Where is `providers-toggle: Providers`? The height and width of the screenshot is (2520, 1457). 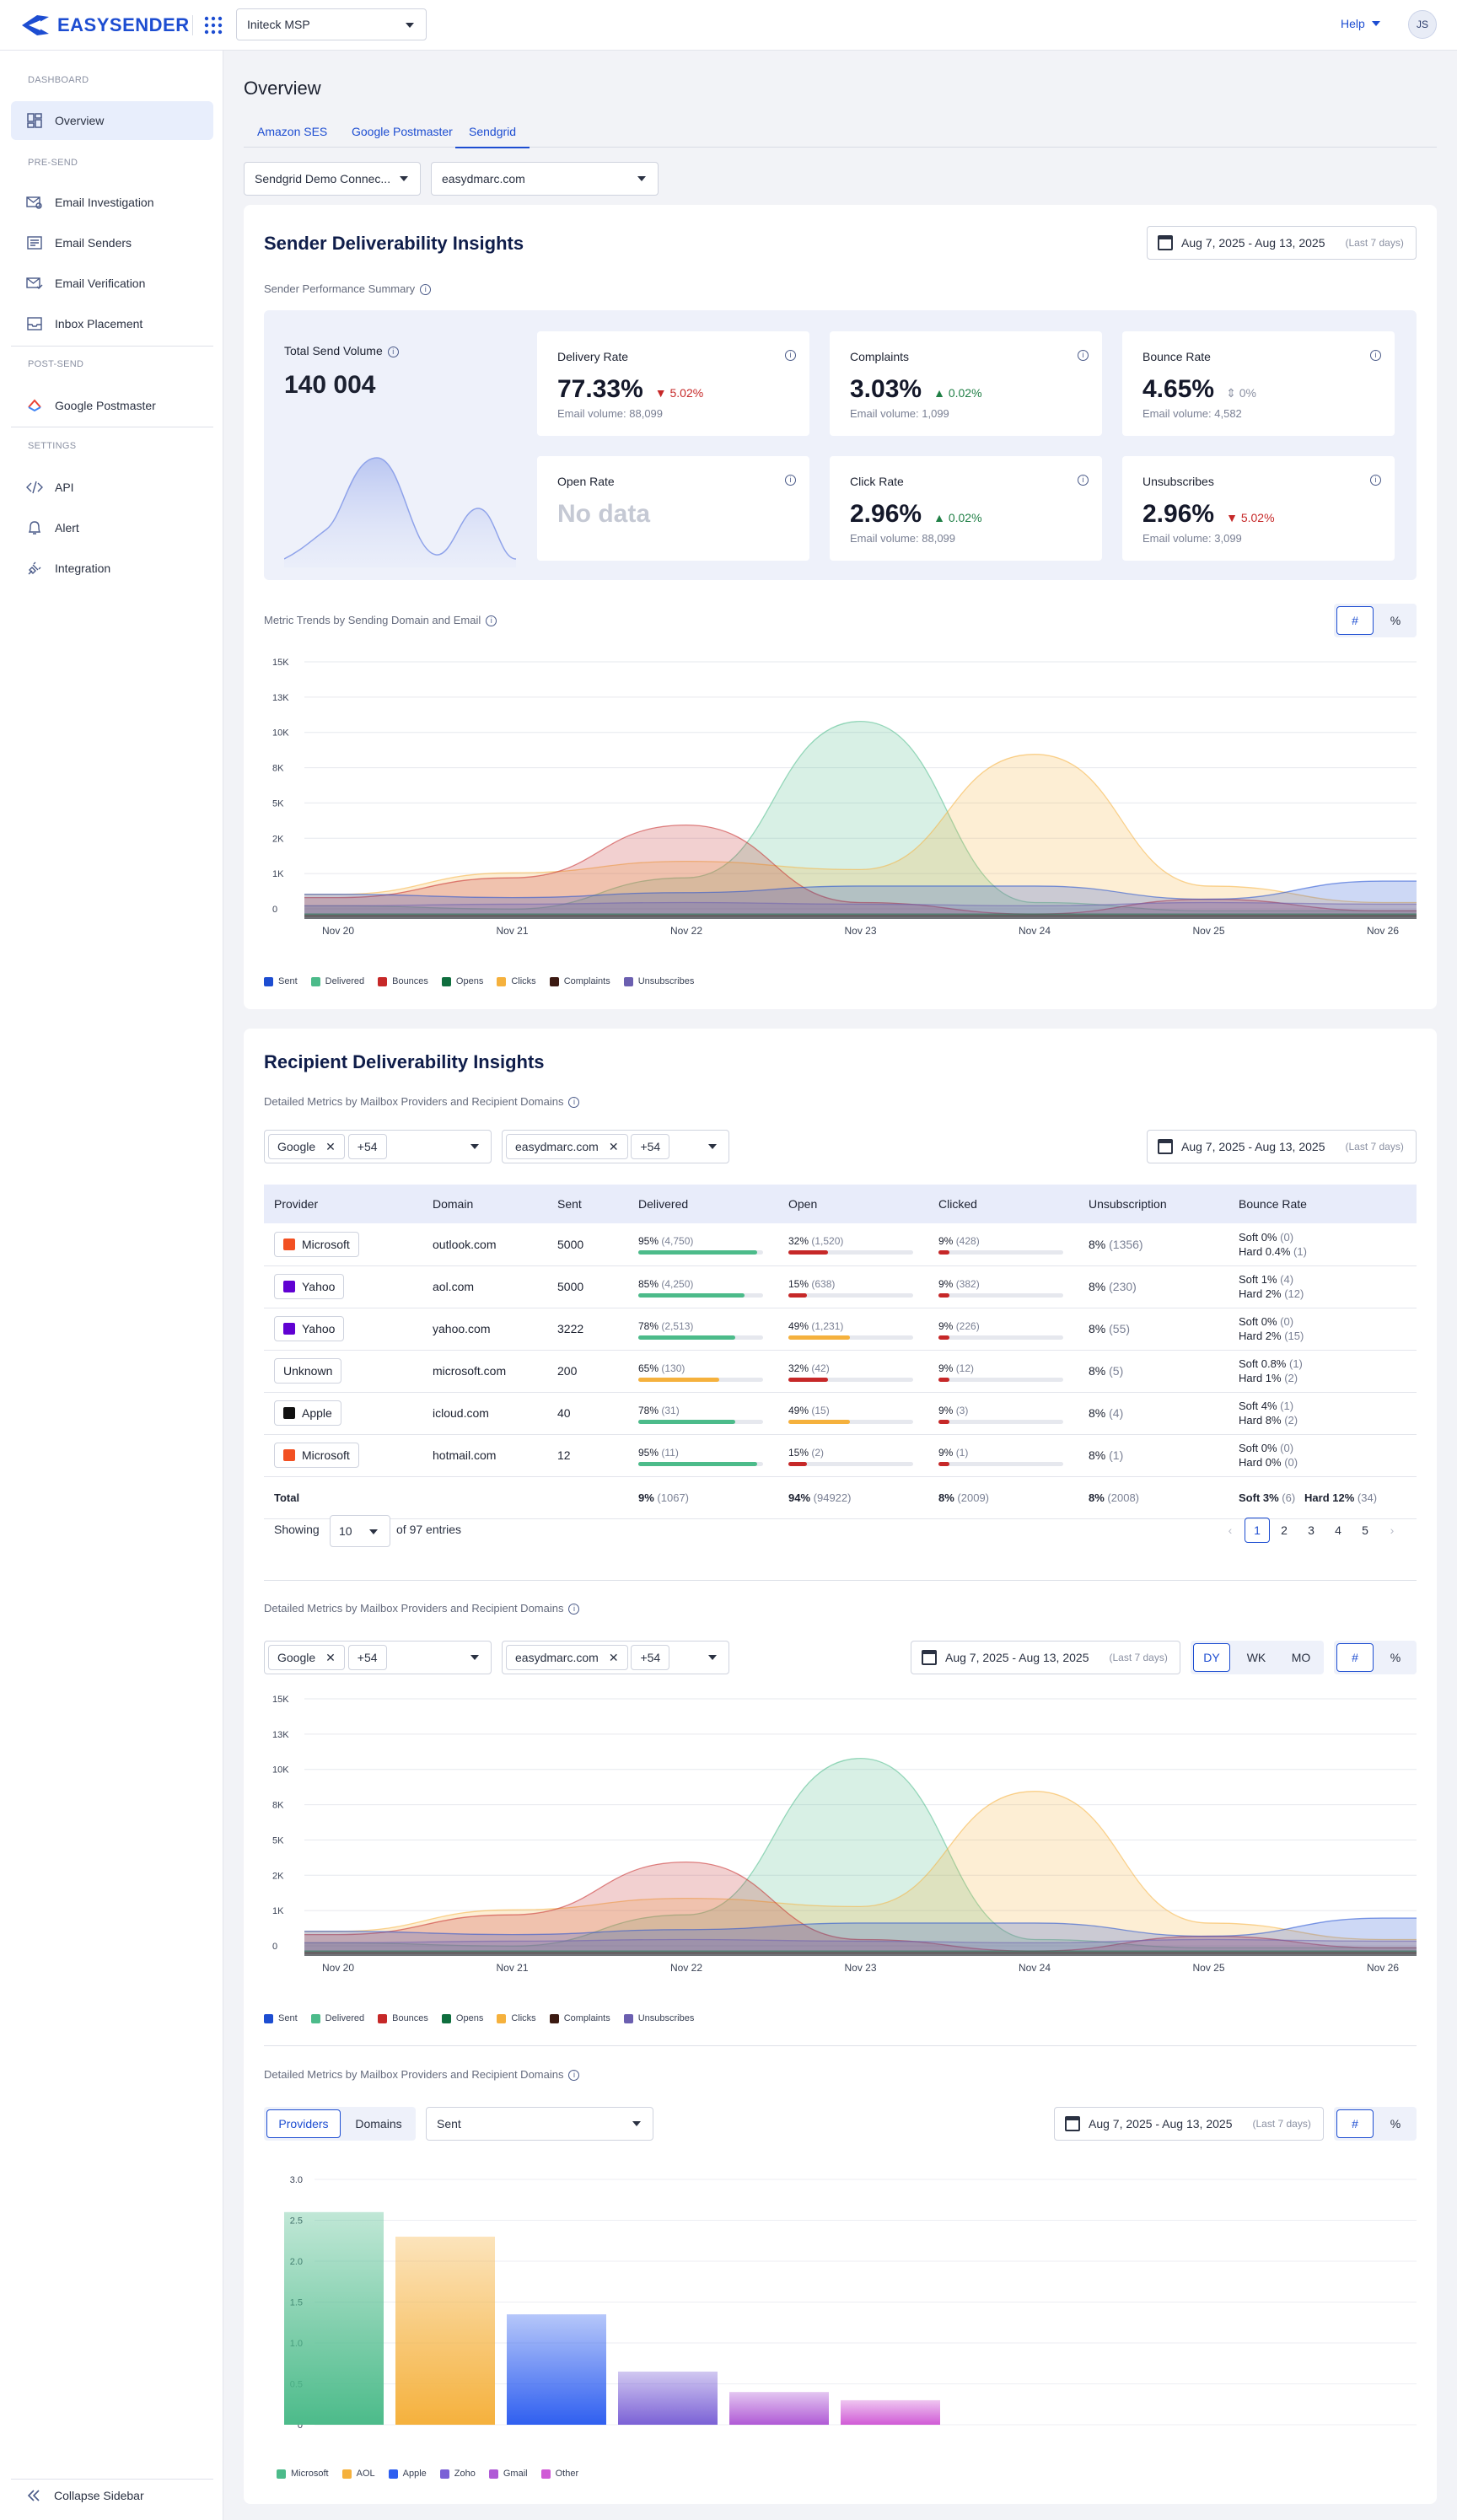
providers-toggle: Providers is located at coordinates (303, 2124).